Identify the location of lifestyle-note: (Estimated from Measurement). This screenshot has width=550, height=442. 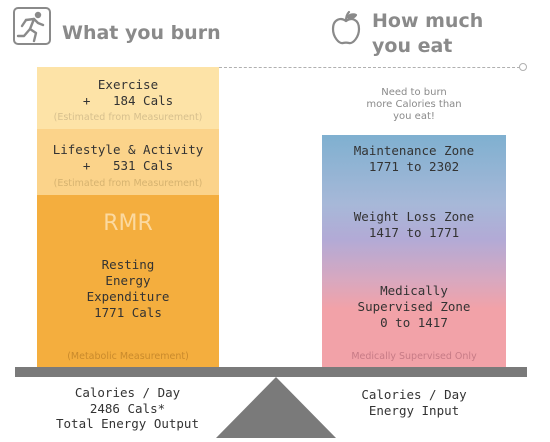
(128, 183).